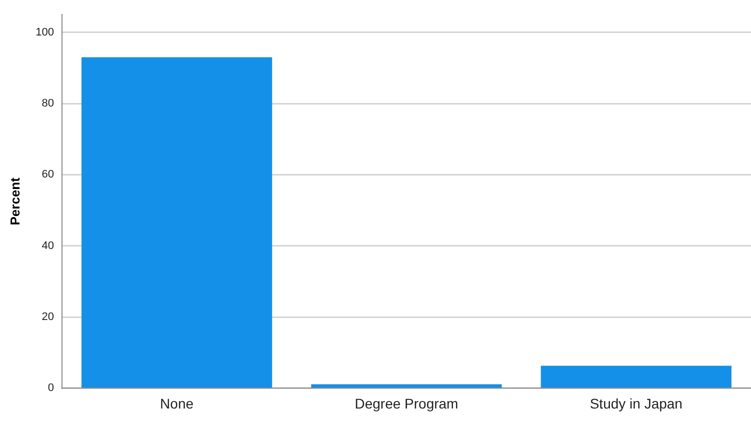 This screenshot has width=751, height=425. I want to click on x-tick-label: None, so click(177, 403).